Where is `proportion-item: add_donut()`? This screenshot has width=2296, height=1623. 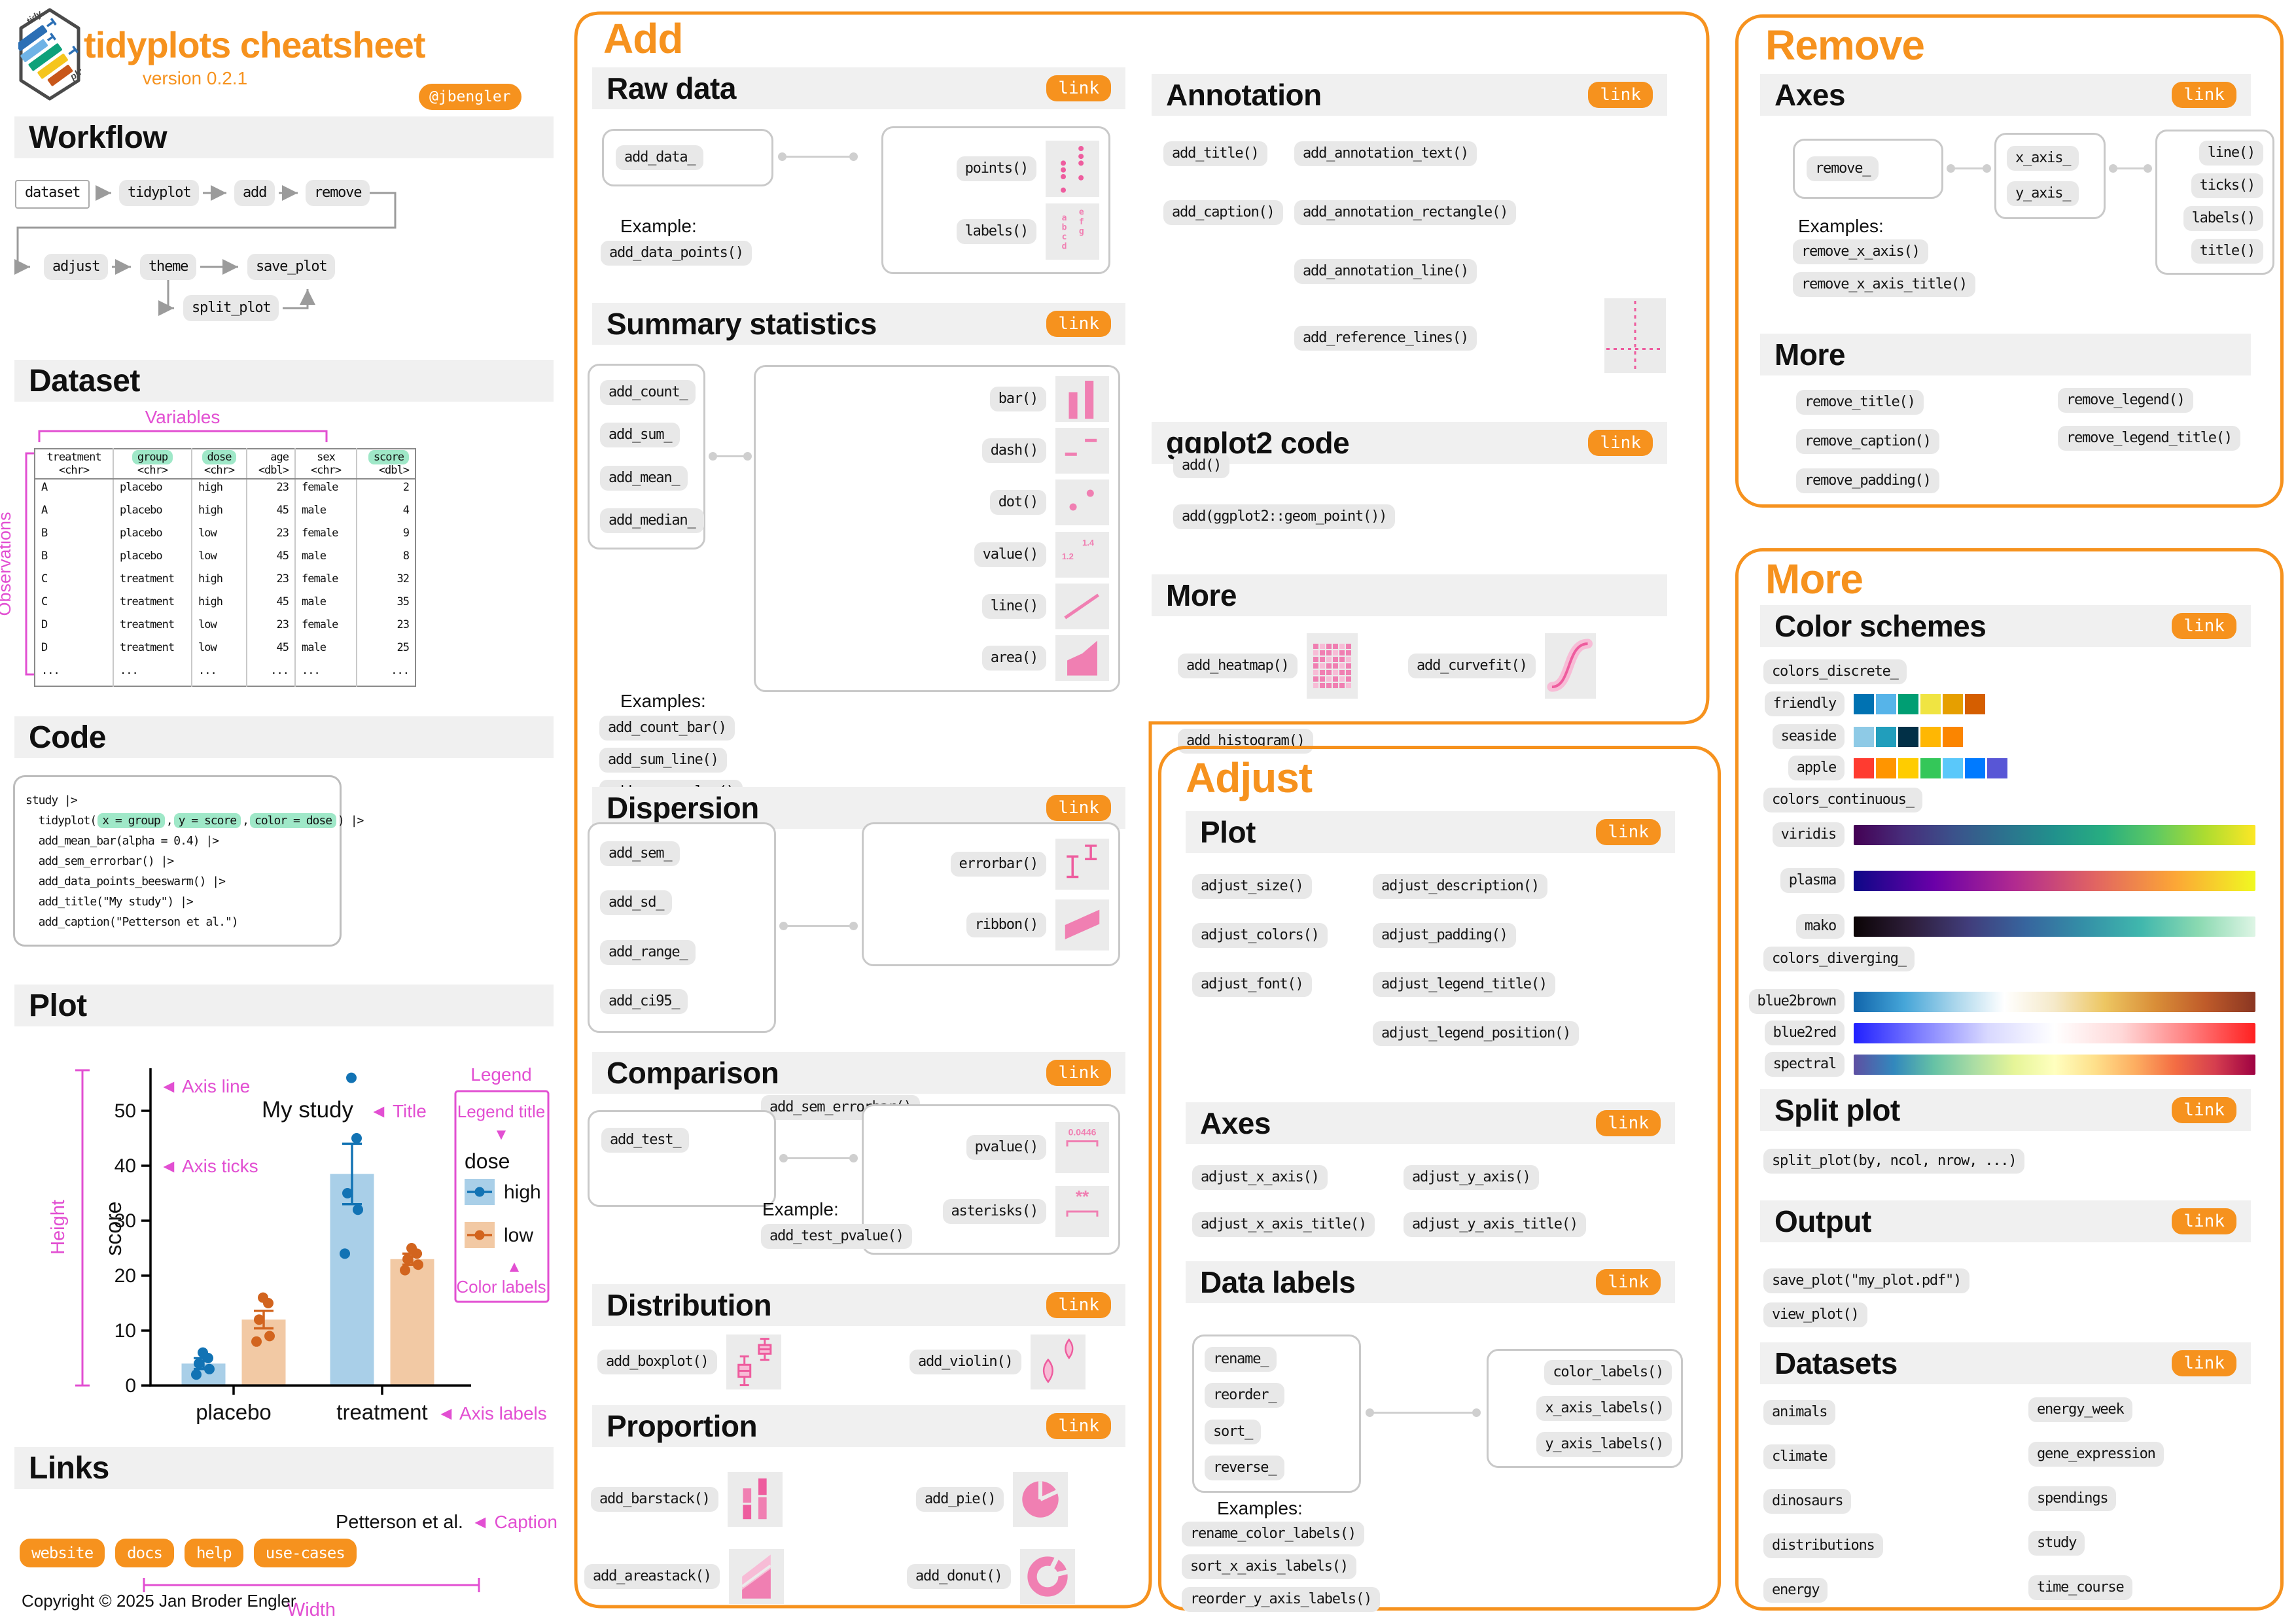
proportion-item: add_donut() is located at coordinates (991, 1576).